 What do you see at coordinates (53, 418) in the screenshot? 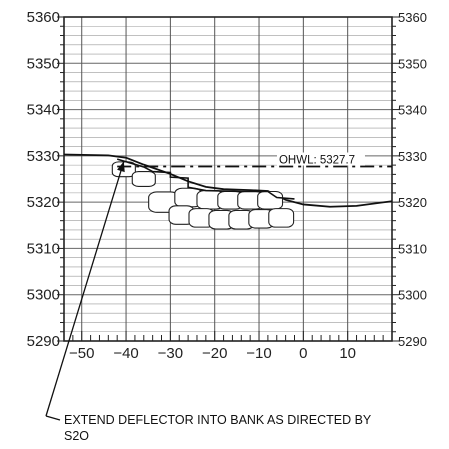
I see `callout-leader-tail` at bounding box center [53, 418].